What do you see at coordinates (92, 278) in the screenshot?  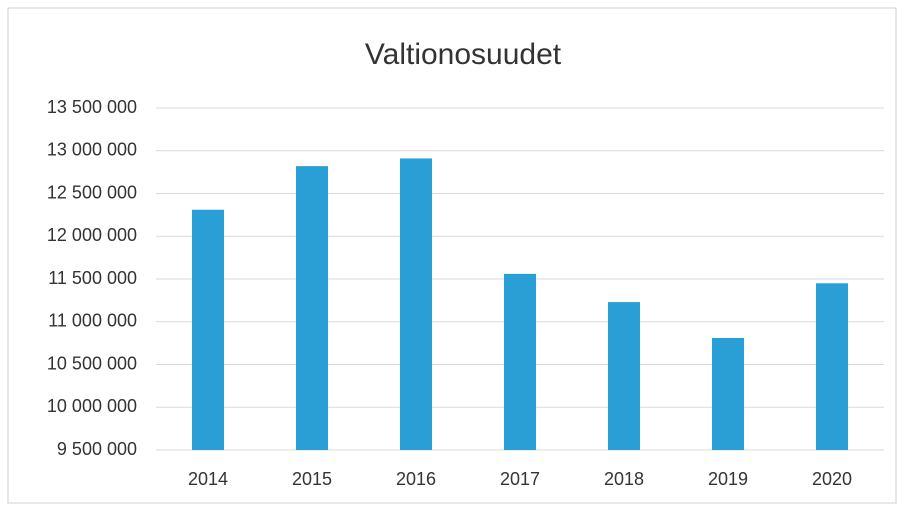 I see `y-tick-label: 11 500 000` at bounding box center [92, 278].